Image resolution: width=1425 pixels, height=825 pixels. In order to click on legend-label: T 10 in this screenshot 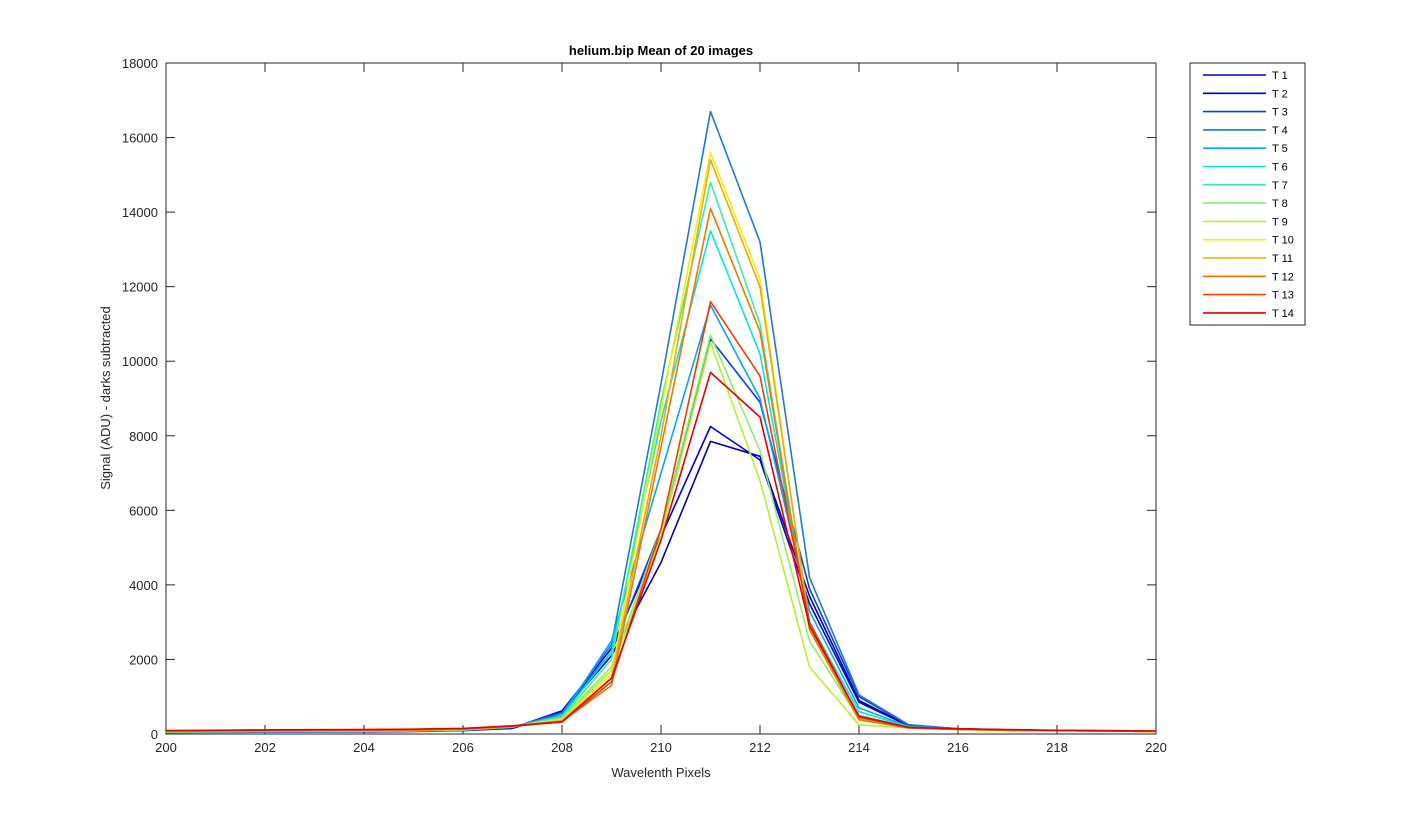, I will do `click(1283, 241)`.